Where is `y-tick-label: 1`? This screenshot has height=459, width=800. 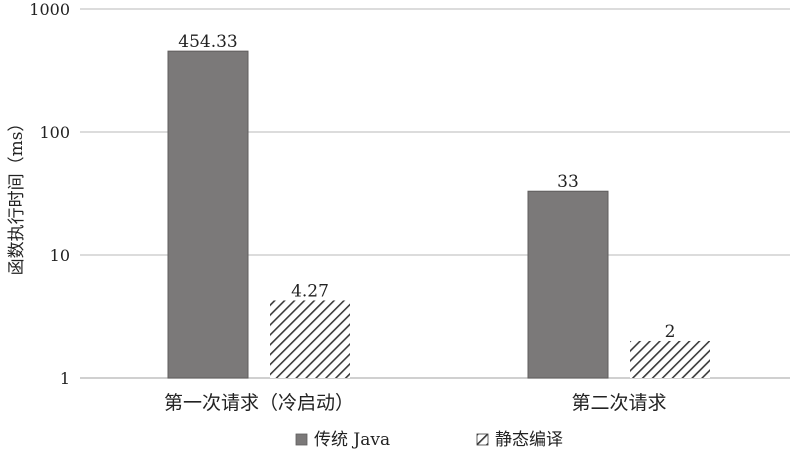 y-tick-label: 1 is located at coordinates (65, 378).